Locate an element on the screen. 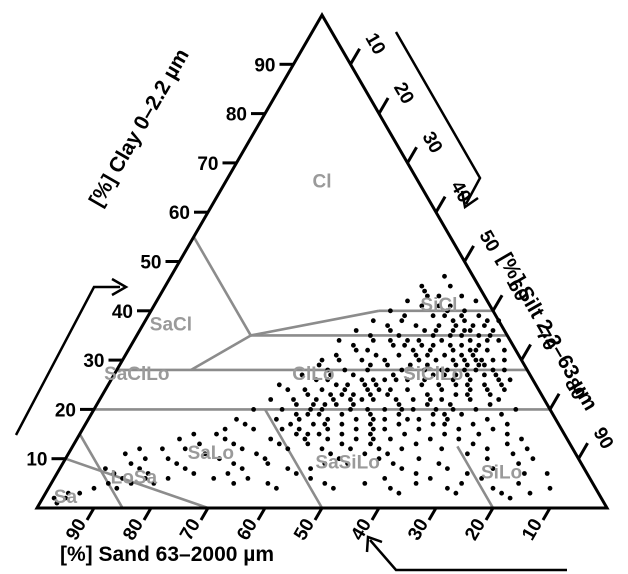 This screenshot has width=628, height=574. silt-tick-label: 30 is located at coordinates (432, 142).